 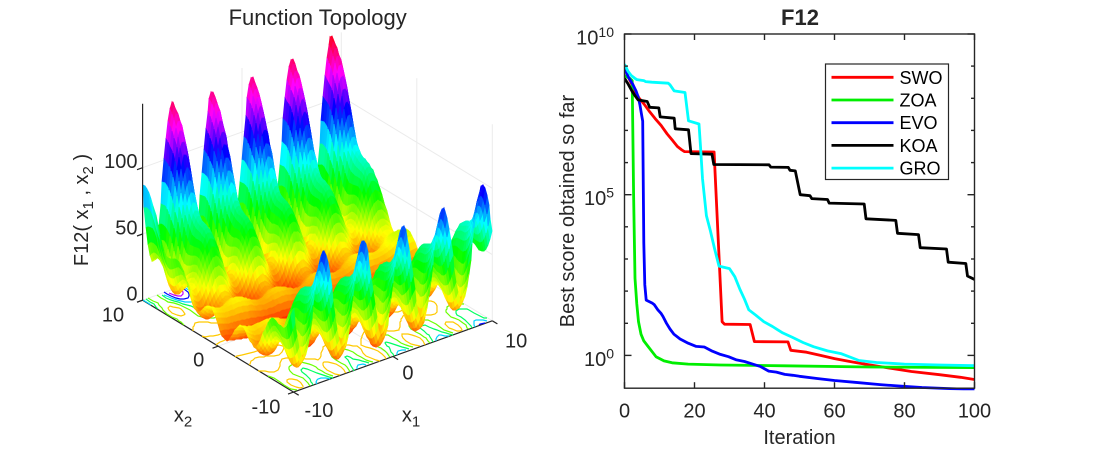 I want to click on svg-text: x1, so click(x=411, y=418).